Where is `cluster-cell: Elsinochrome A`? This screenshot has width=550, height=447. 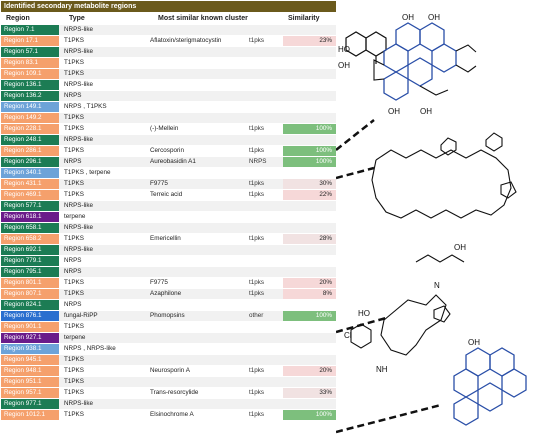 cluster-cell: Elsinochrome A is located at coordinates (172, 414).